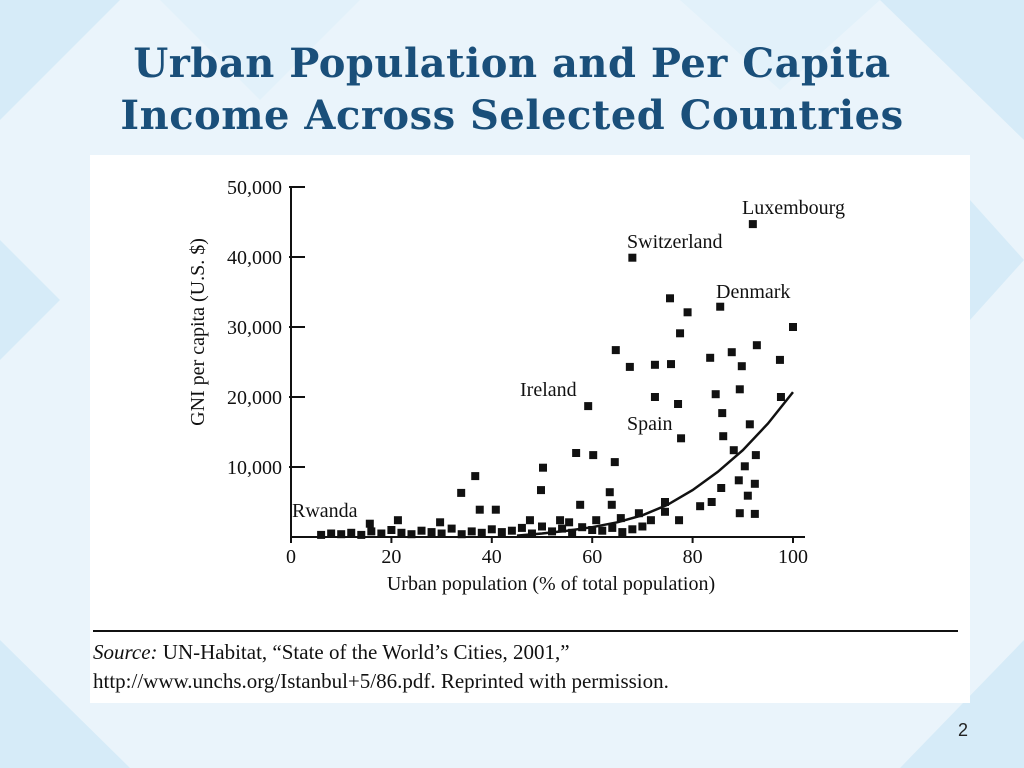 The image size is (1024, 768). I want to click on annotation: Luxembourg, so click(793, 208).